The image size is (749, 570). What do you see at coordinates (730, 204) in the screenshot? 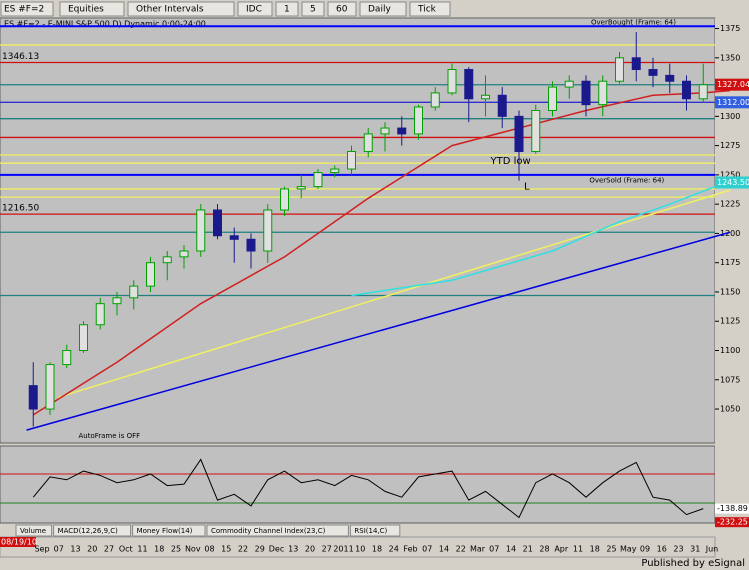
I see `y-tick-label: 1225` at bounding box center [730, 204].